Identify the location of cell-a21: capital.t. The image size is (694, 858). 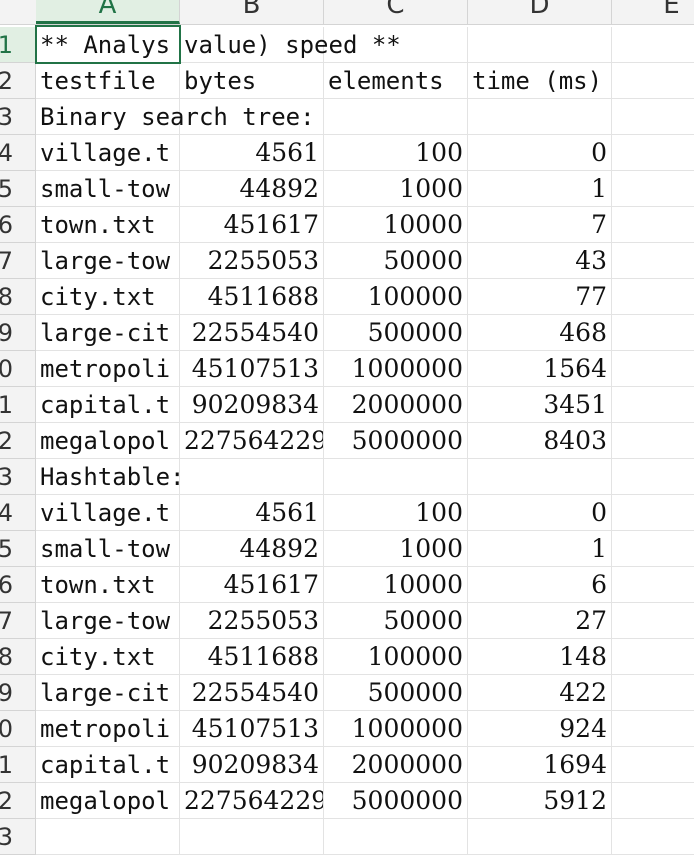
(108, 765).